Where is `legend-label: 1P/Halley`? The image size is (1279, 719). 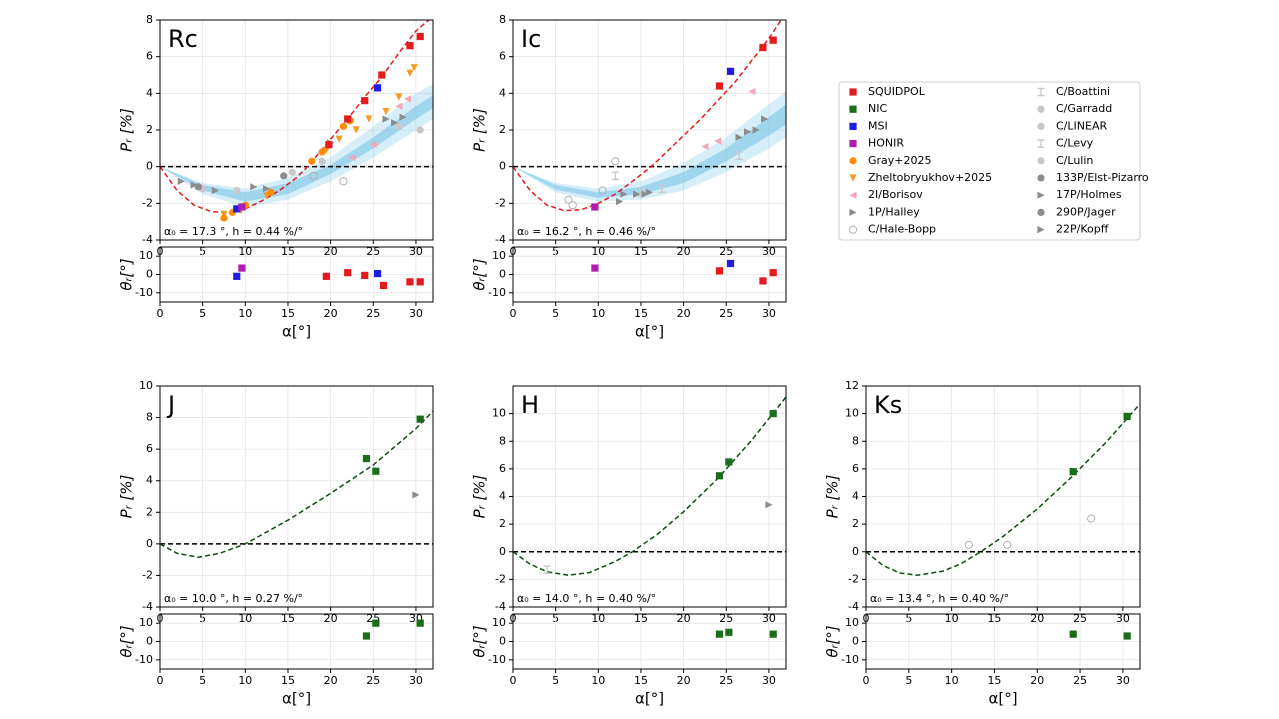 legend-label: 1P/Halley is located at coordinates (894, 211).